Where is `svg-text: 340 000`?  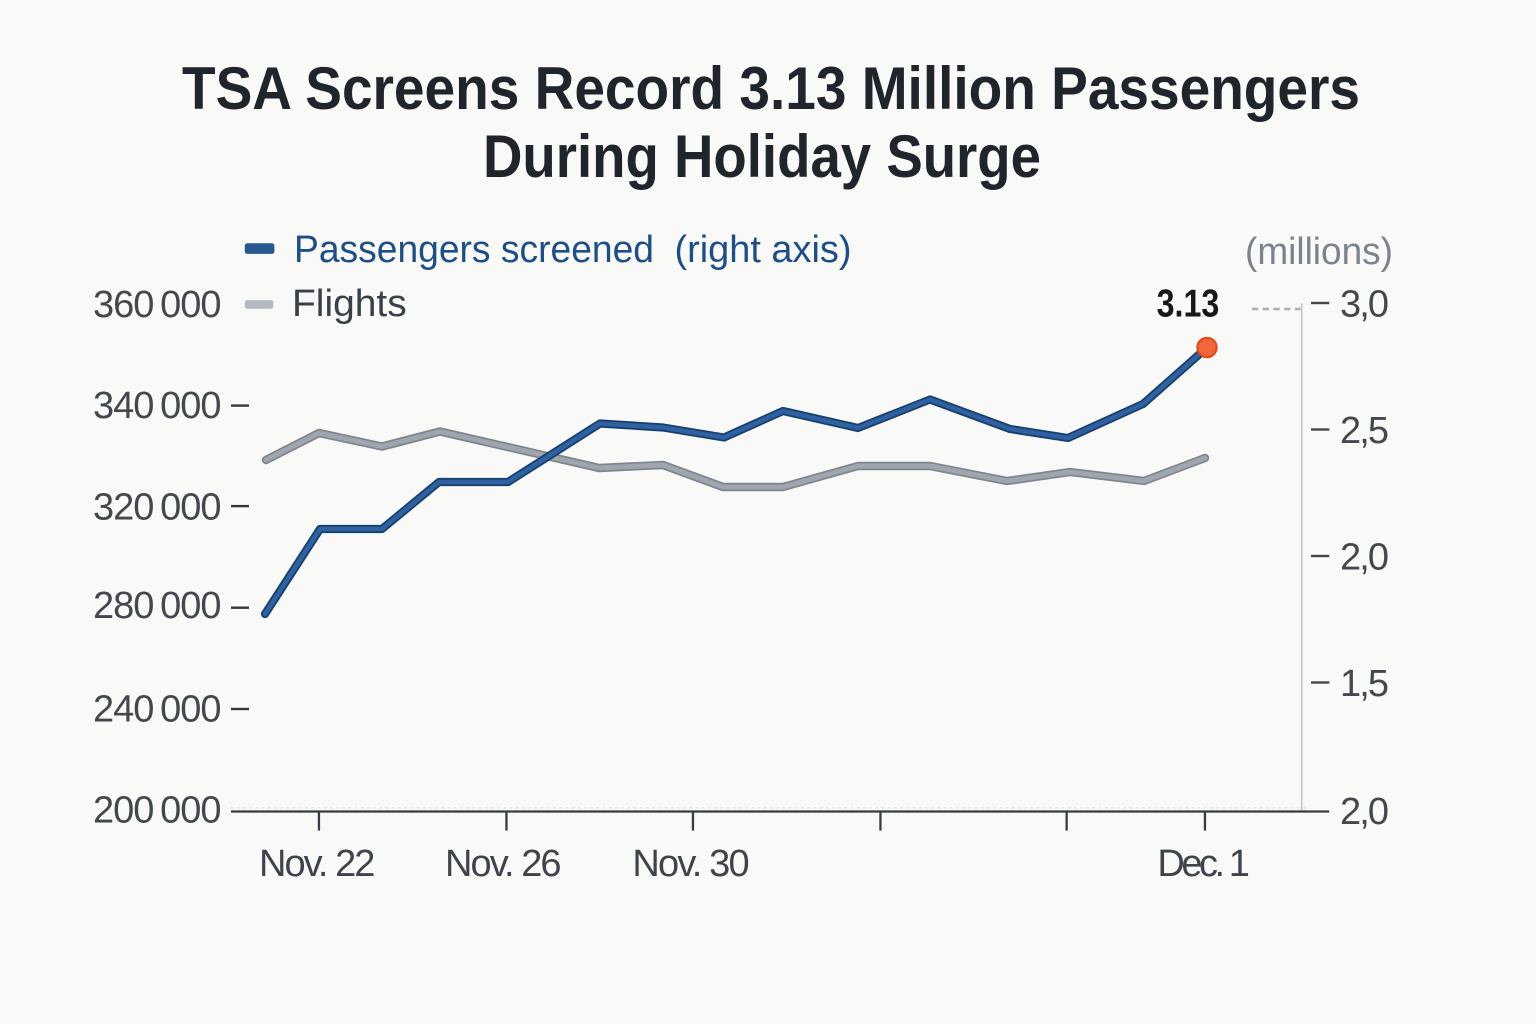
svg-text: 340 000 is located at coordinates (157, 406).